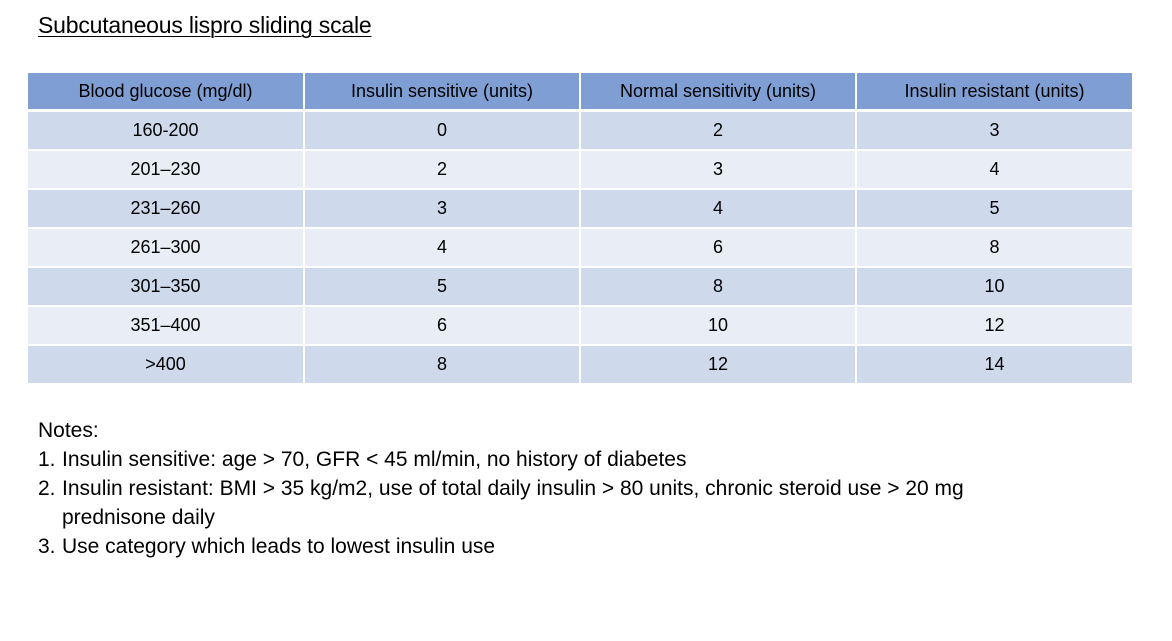 The image size is (1172, 641). I want to click on cell-blood-glucose: 231–260, so click(166, 209).